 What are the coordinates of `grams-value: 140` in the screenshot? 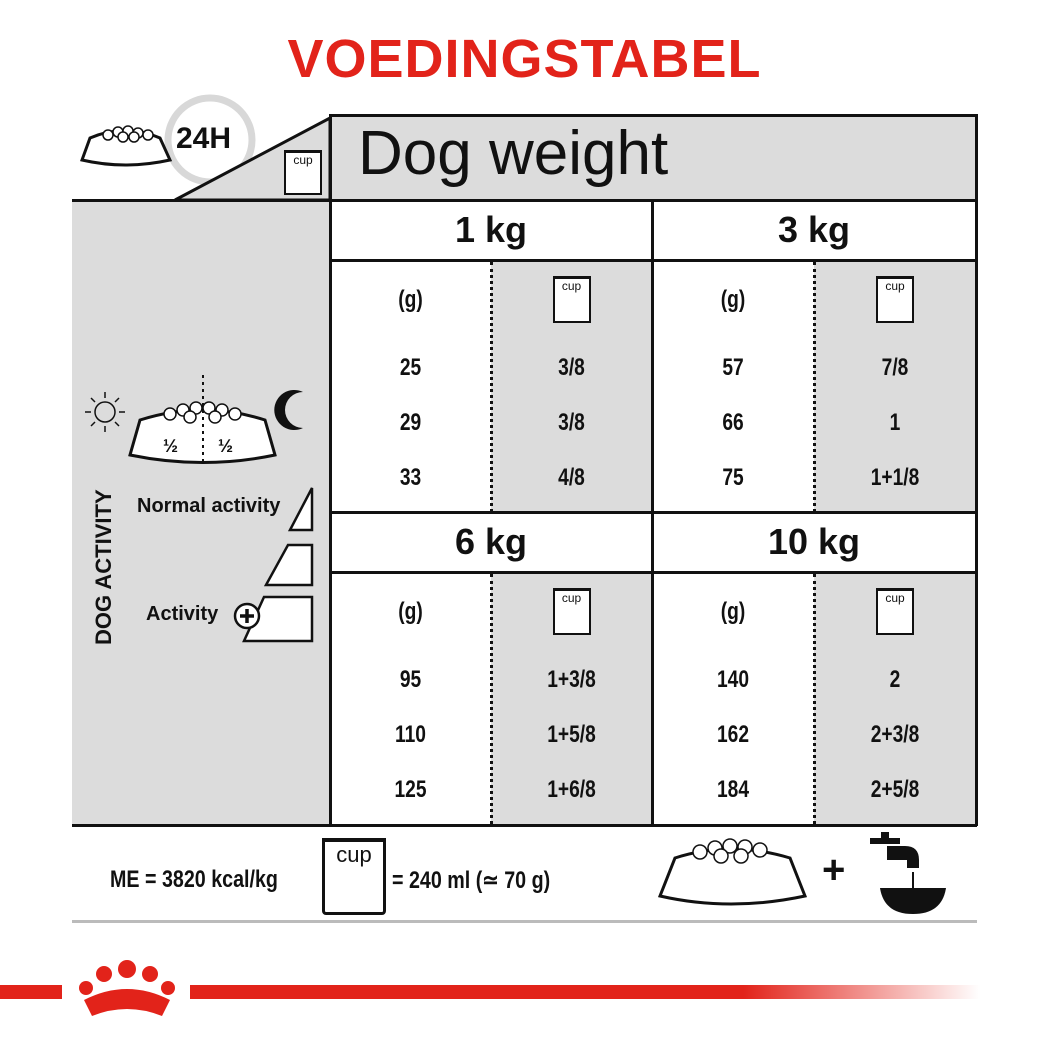 It's located at (733, 679).